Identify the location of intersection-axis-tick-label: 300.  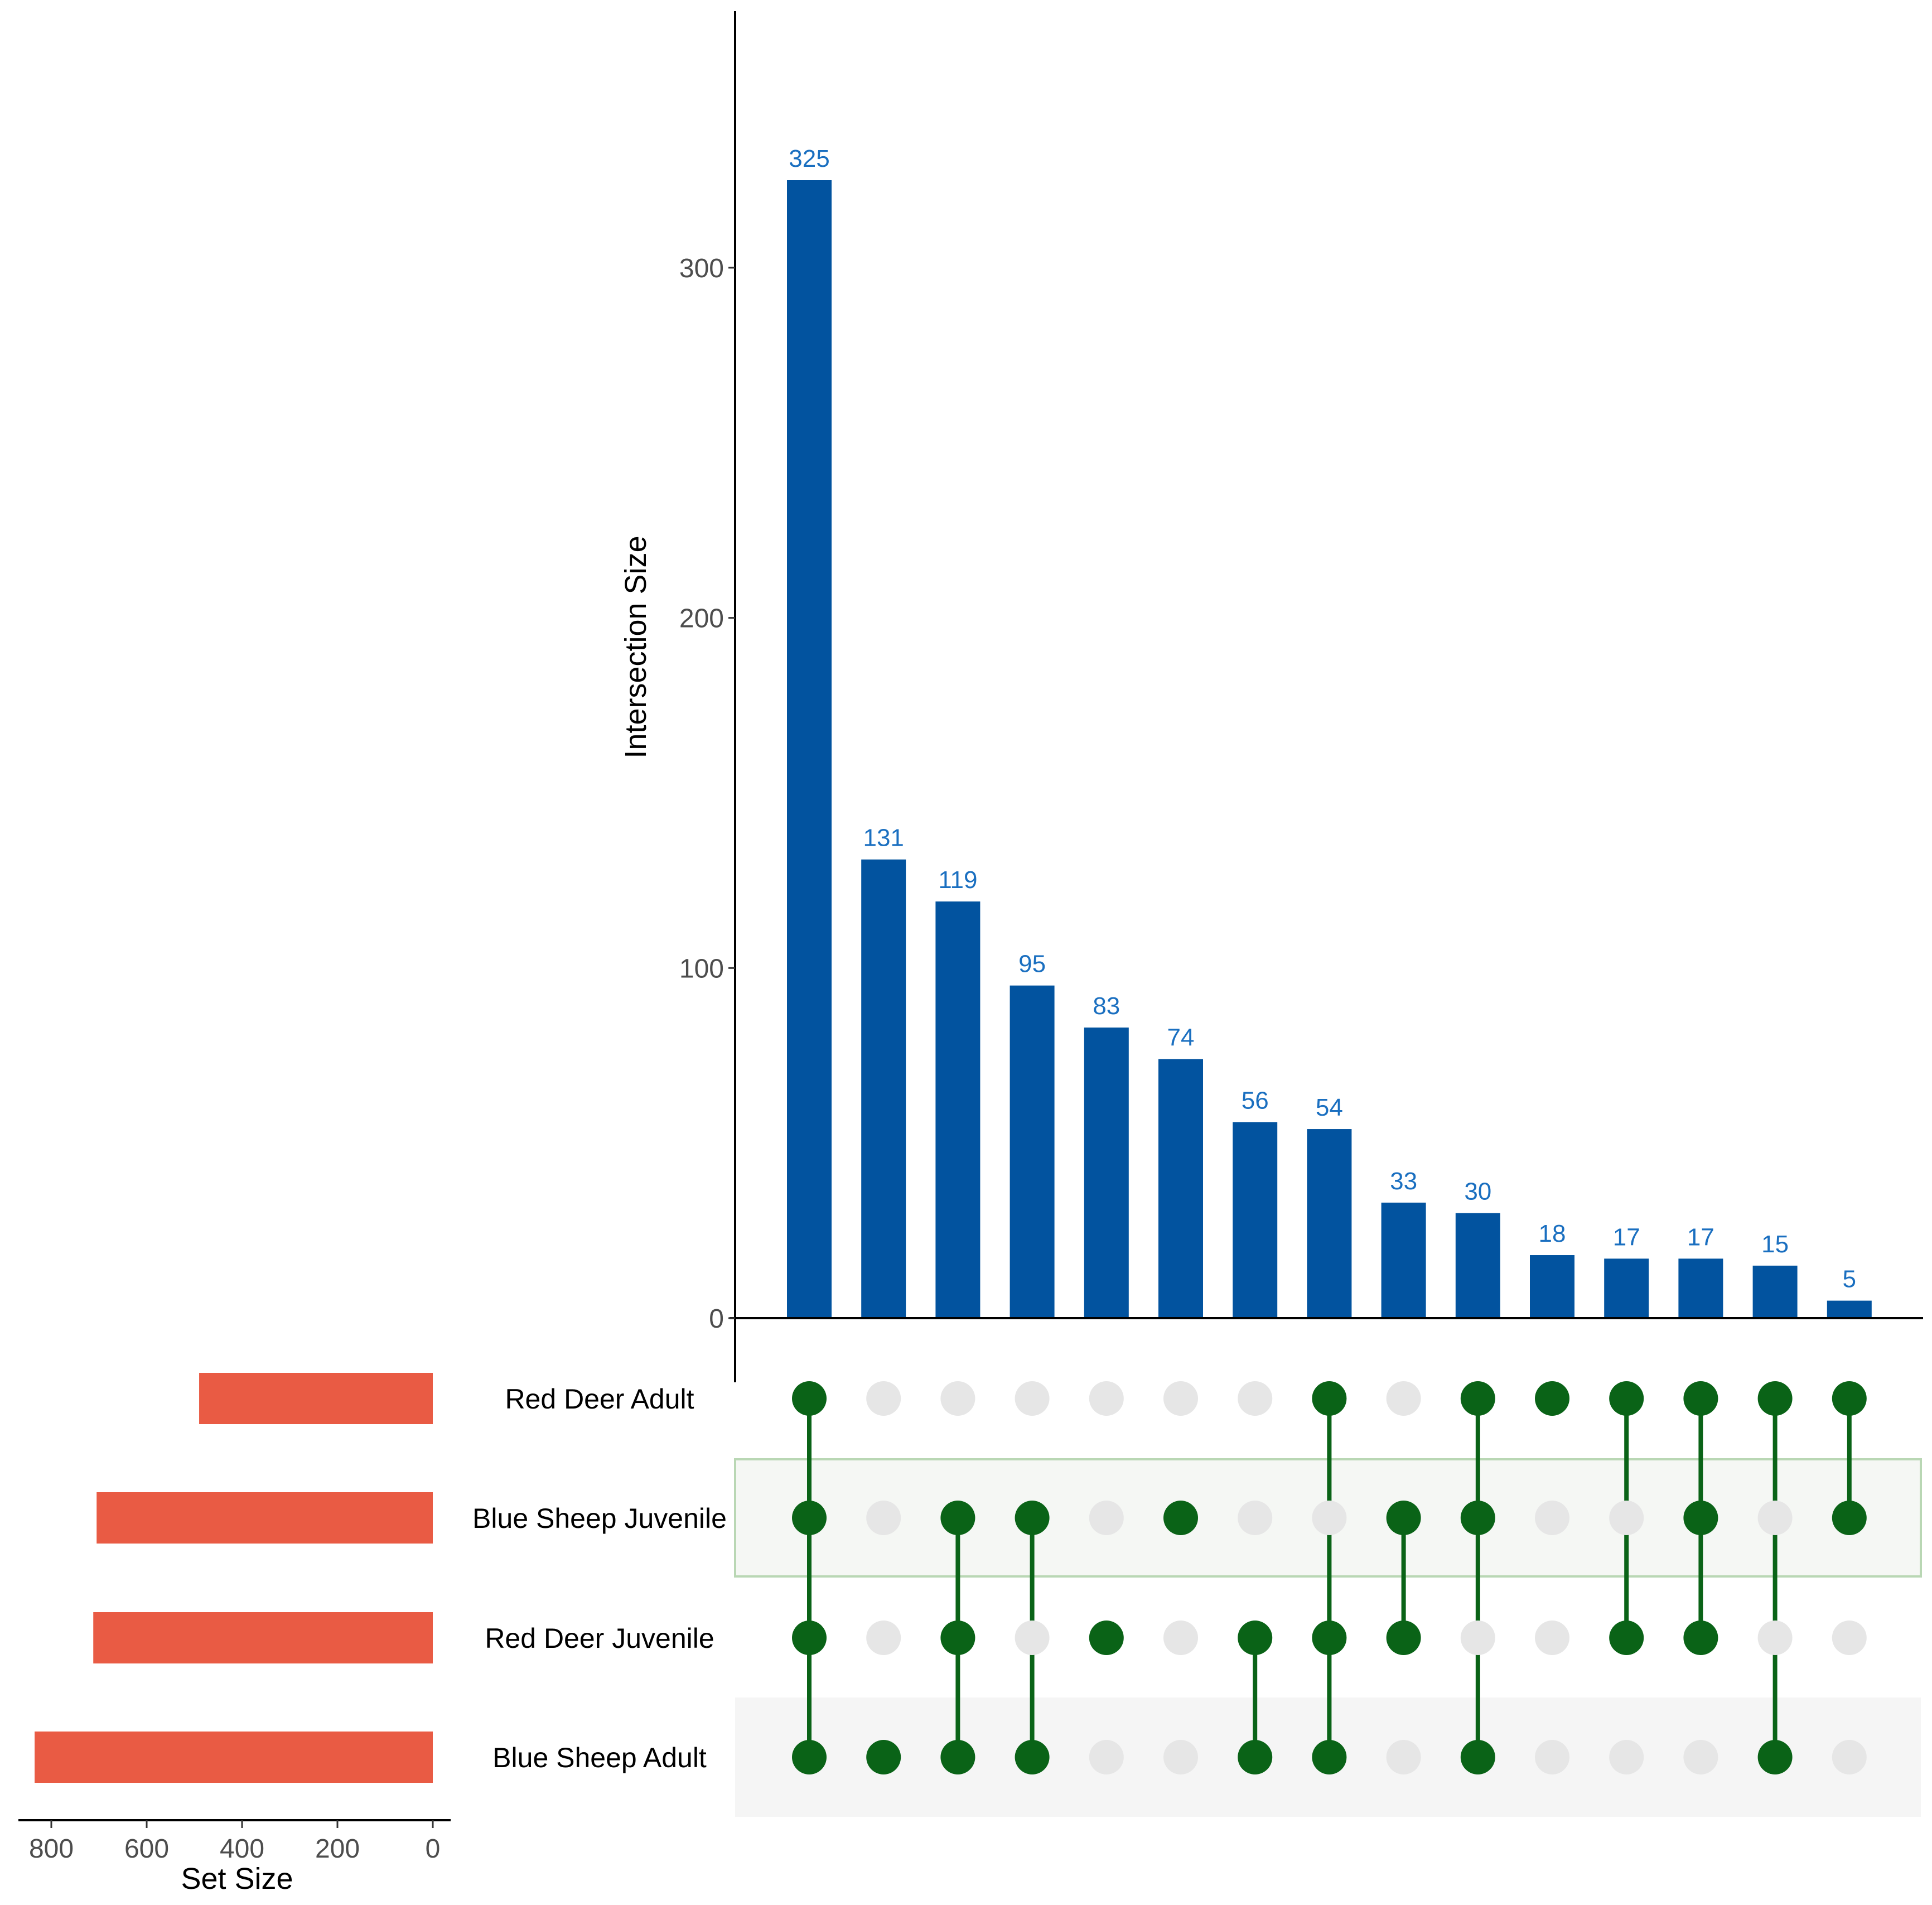
(701, 269).